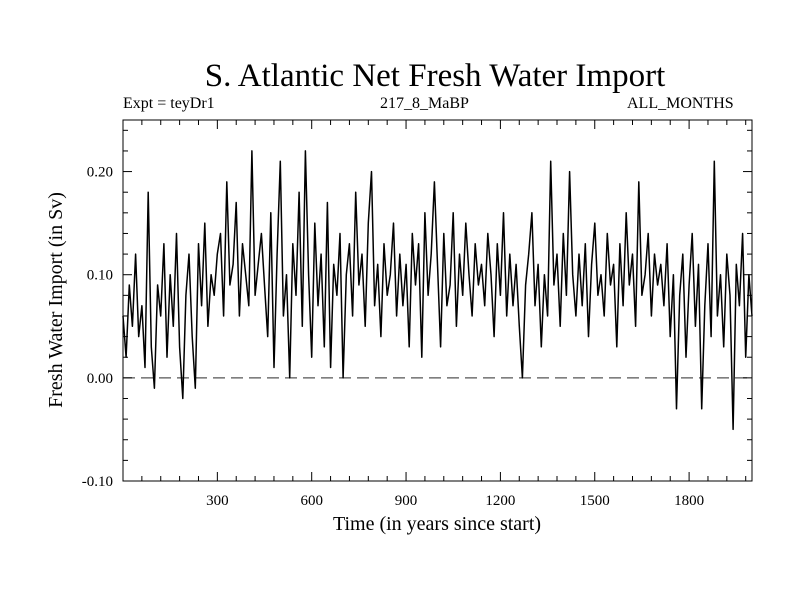 Image resolution: width=800 pixels, height=600 pixels. What do you see at coordinates (435, 76) in the screenshot?
I see `chart-title: S. Atlantic Net Fresh Water Import` at bounding box center [435, 76].